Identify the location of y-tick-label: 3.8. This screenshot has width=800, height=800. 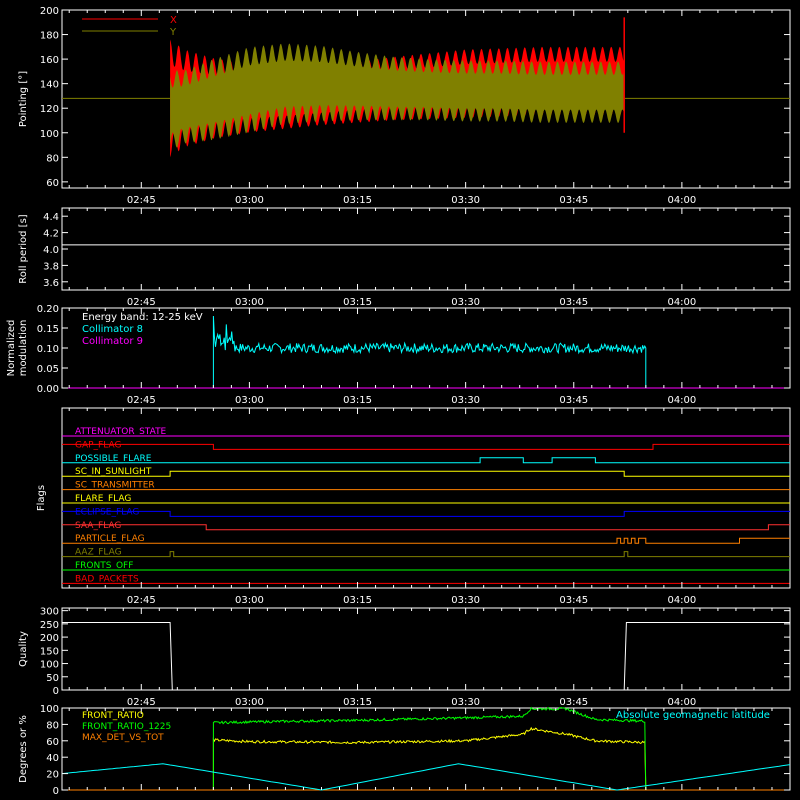
(51, 266).